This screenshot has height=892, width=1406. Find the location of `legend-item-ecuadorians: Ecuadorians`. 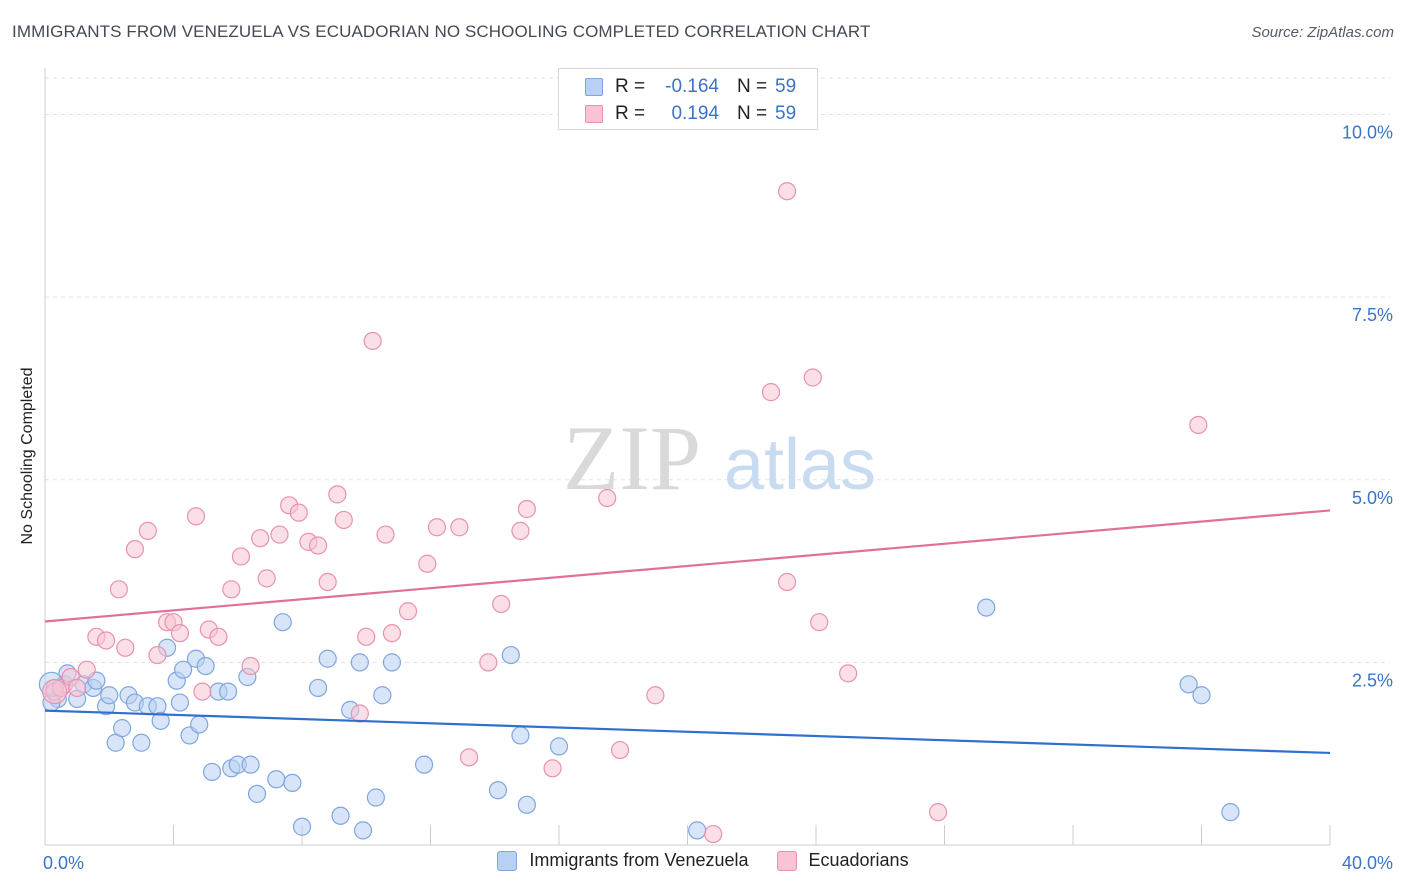

legend-item-ecuadorians: Ecuadorians is located at coordinates (842, 860).